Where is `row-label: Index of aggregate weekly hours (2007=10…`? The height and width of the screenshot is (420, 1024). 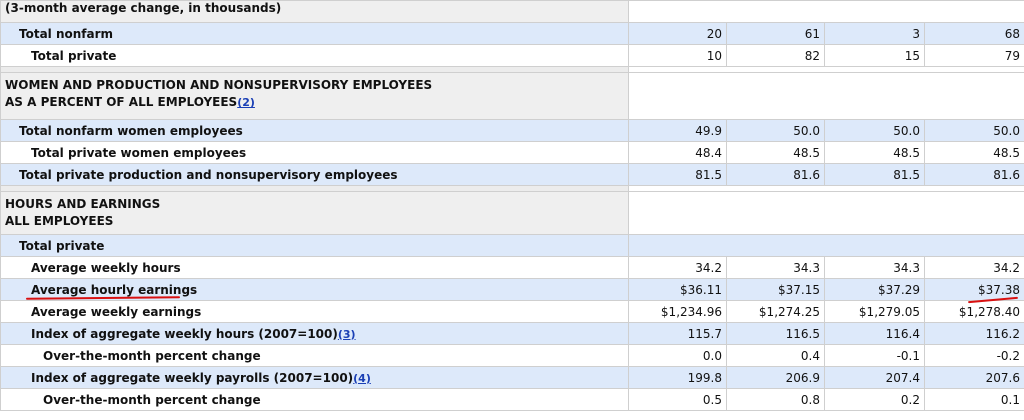
row-label: Index of aggregate weekly hours (2007=10… is located at coordinates (184, 333).